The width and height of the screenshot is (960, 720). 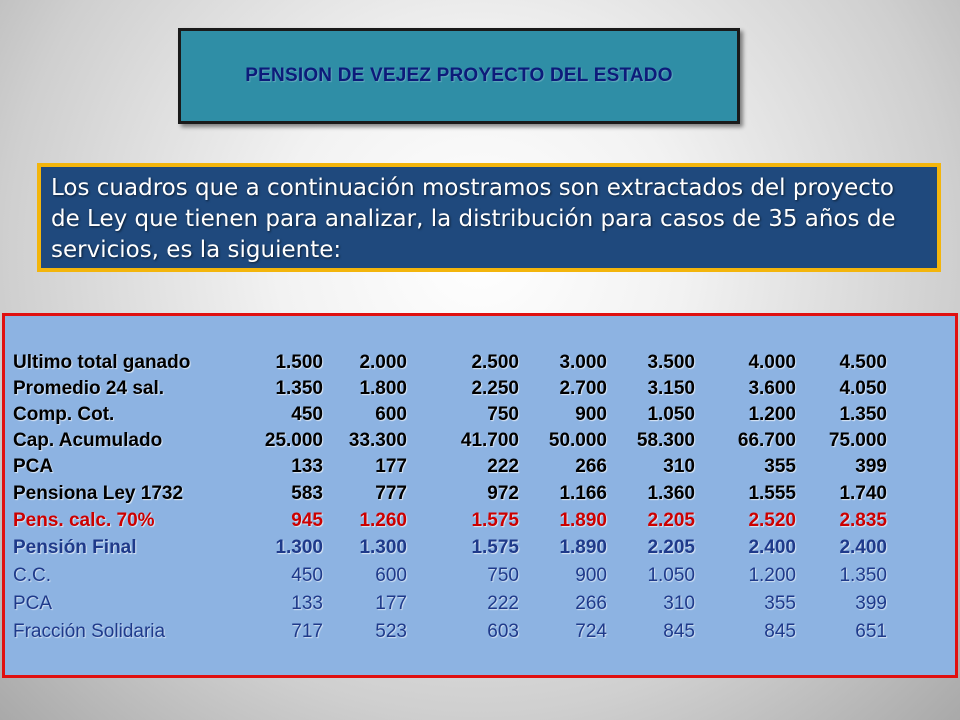 What do you see at coordinates (377, 440) in the screenshot?
I see `table-cell: 33.300` at bounding box center [377, 440].